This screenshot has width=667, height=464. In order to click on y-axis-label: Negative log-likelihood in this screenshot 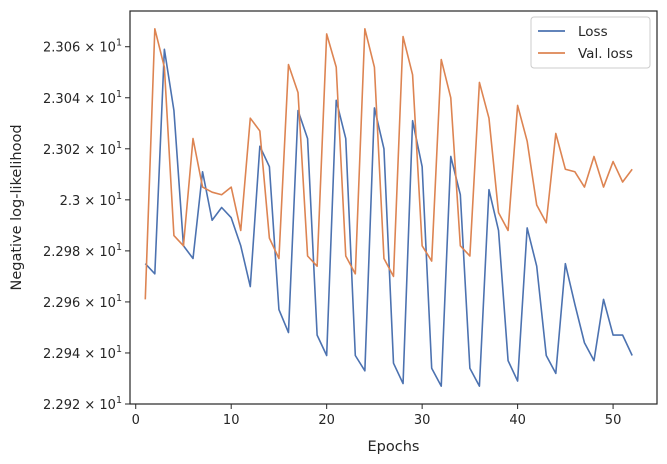, I will do `click(17, 207)`.